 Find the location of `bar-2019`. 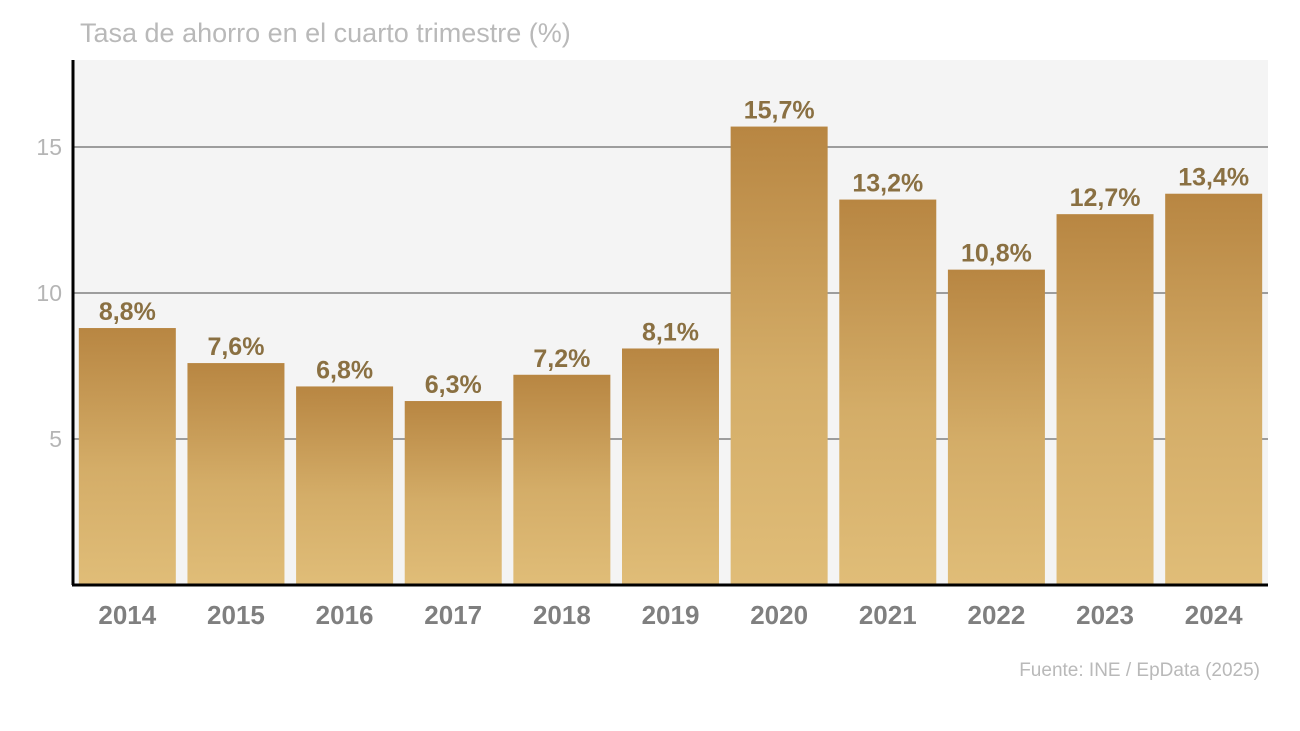

bar-2019 is located at coordinates (670, 466).